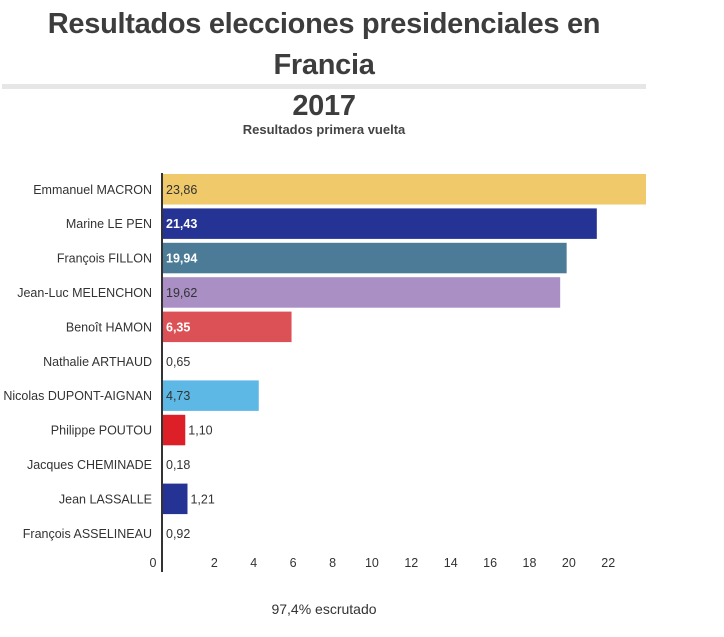 This screenshot has width=724, height=637. Describe the element at coordinates (89, 465) in the screenshot. I see `category-label: Jacques CHEMINADE` at that location.